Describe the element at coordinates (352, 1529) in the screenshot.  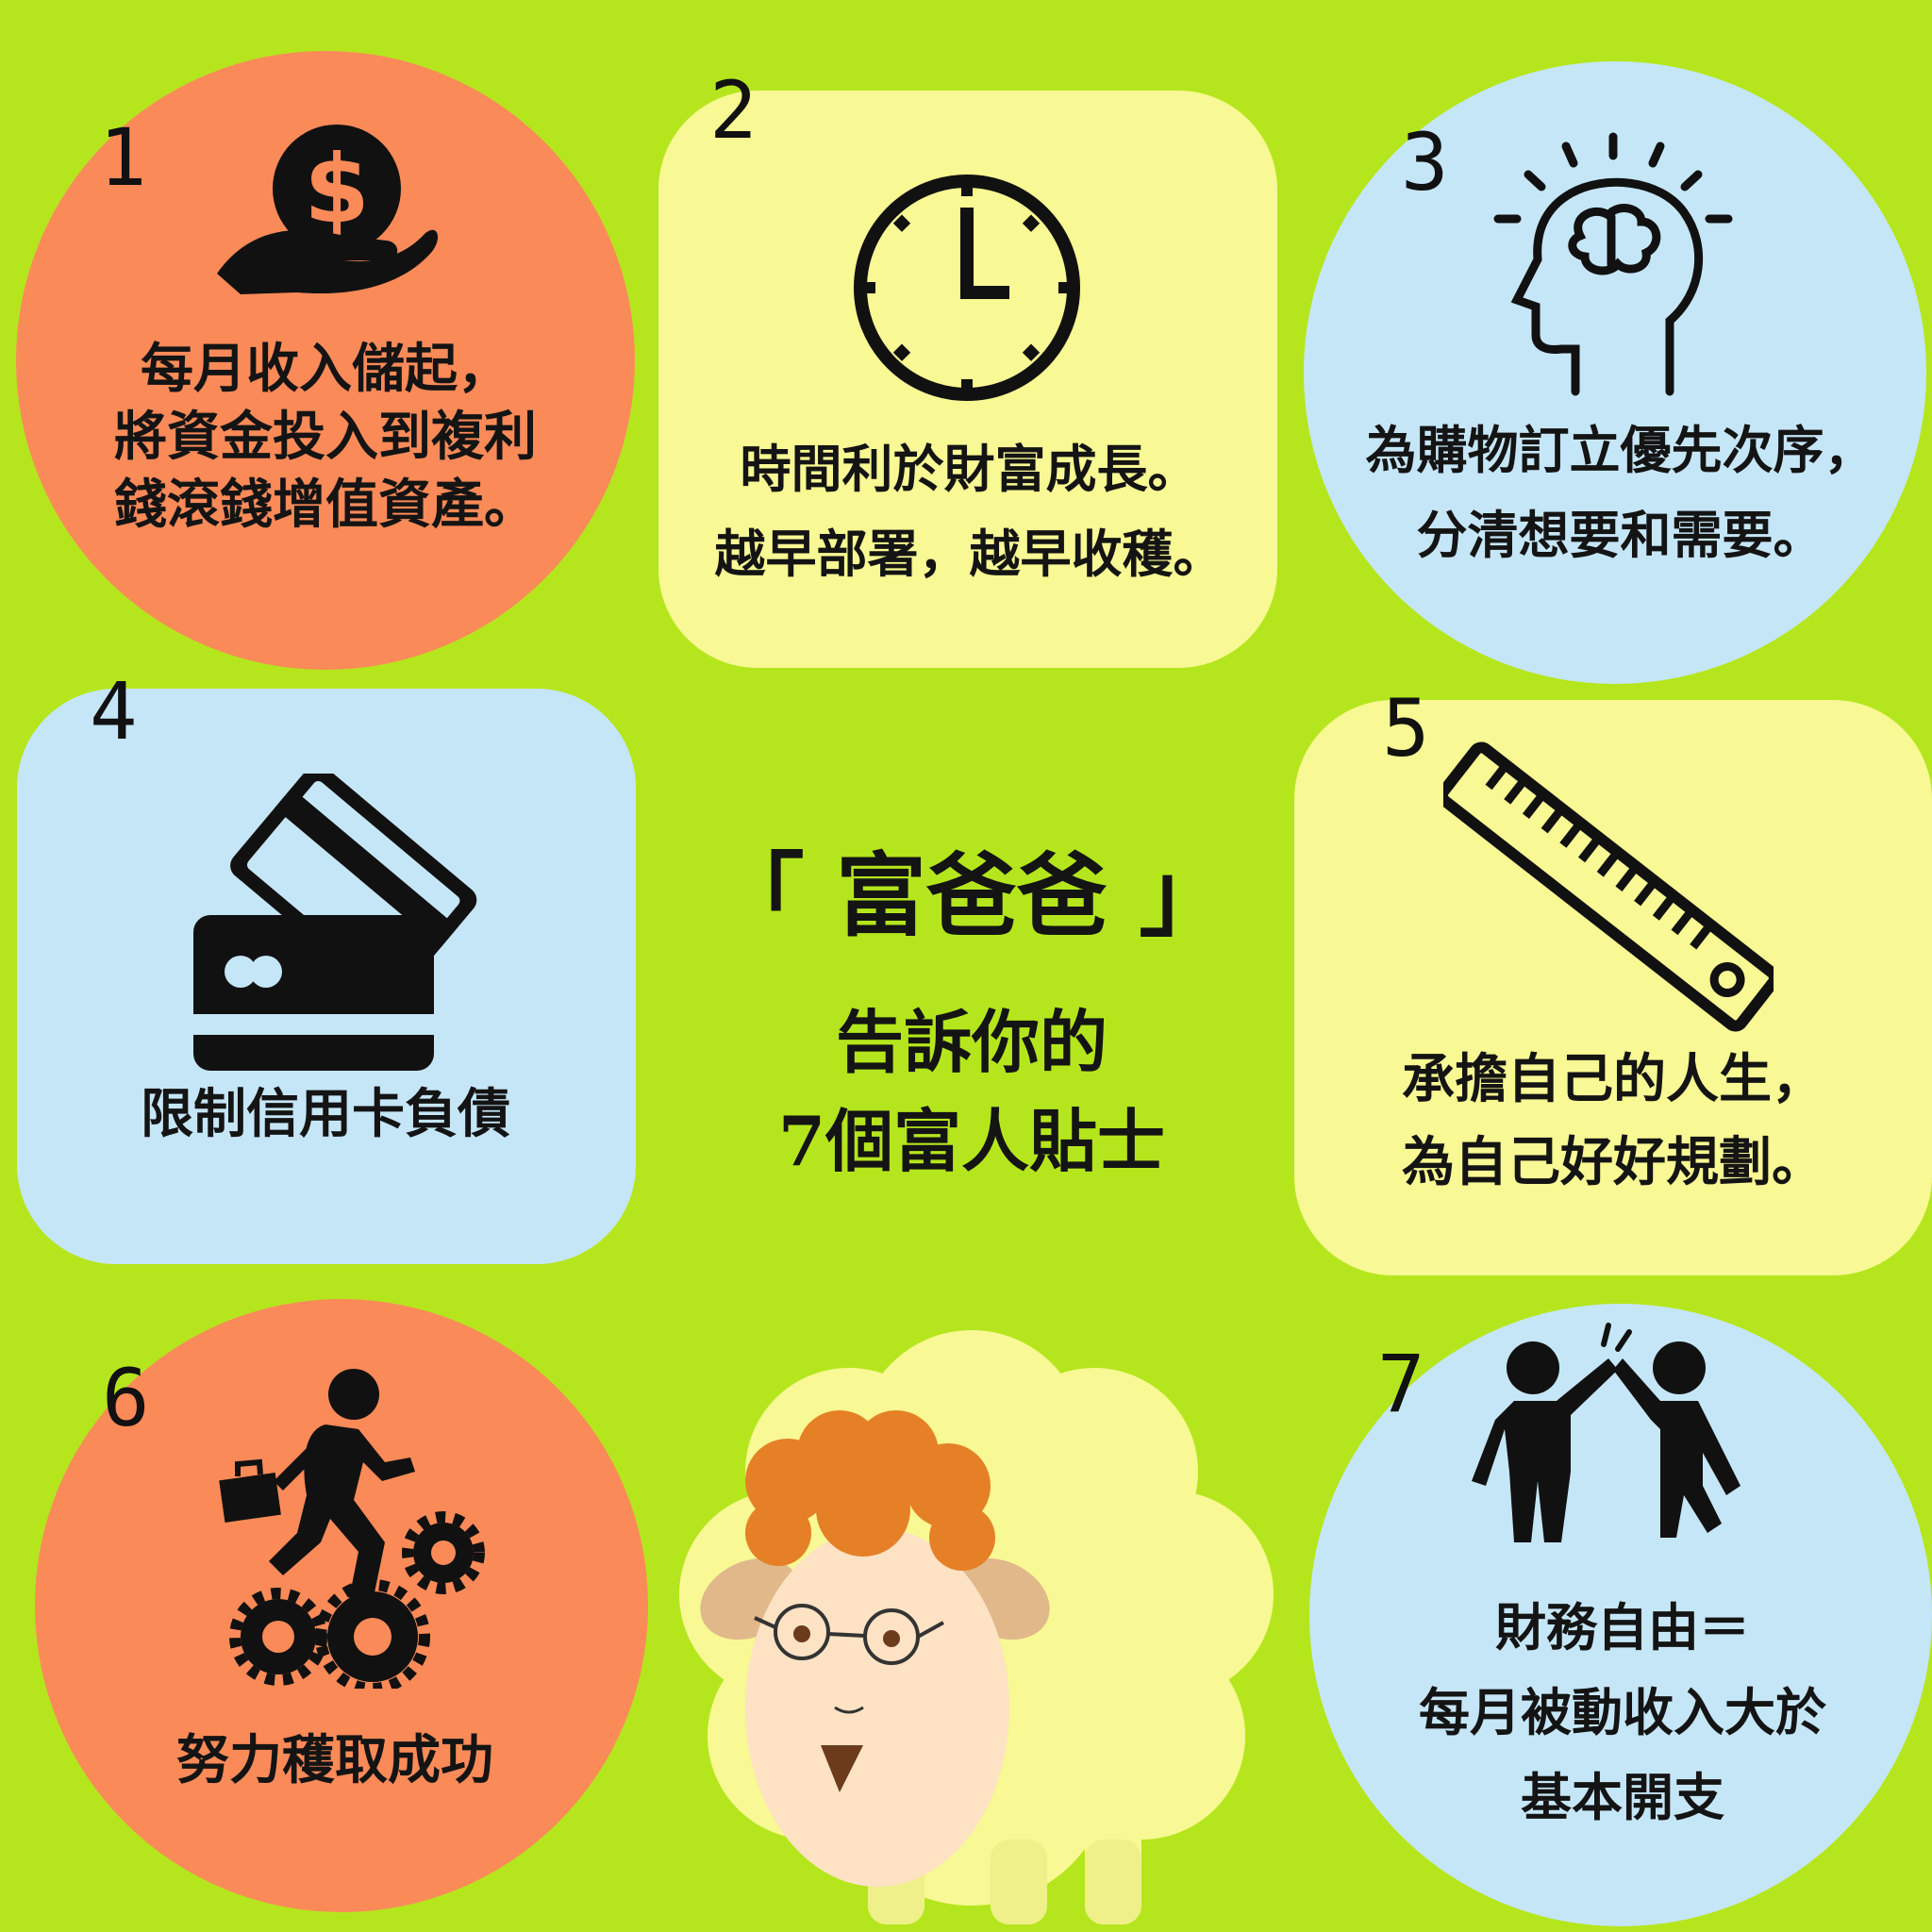
I see `businessman-gears-icon` at that location.